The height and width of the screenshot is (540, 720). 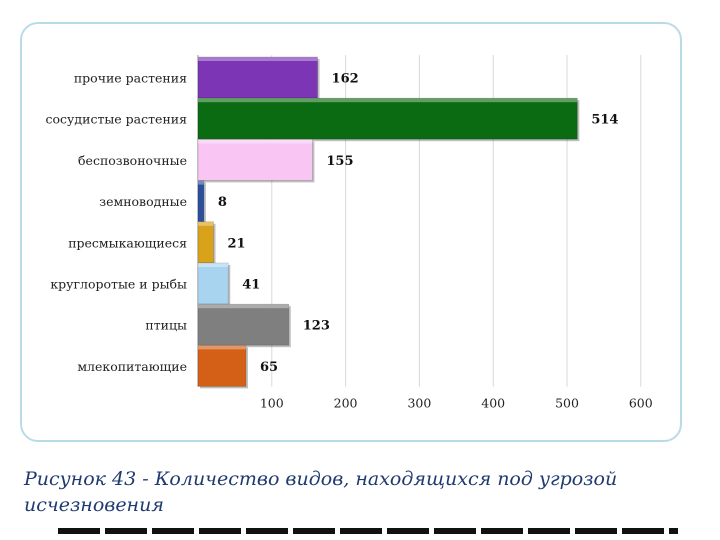 What do you see at coordinates (251, 285) in the screenshot?
I see `value-label: 41` at bounding box center [251, 285].